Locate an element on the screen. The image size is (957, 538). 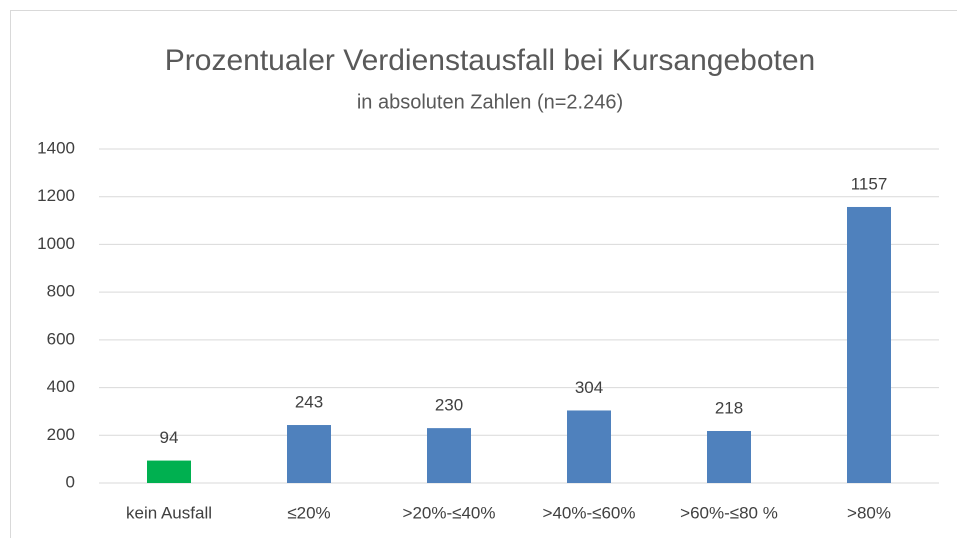
y-tick-label: 1200 is located at coordinates (56, 195).